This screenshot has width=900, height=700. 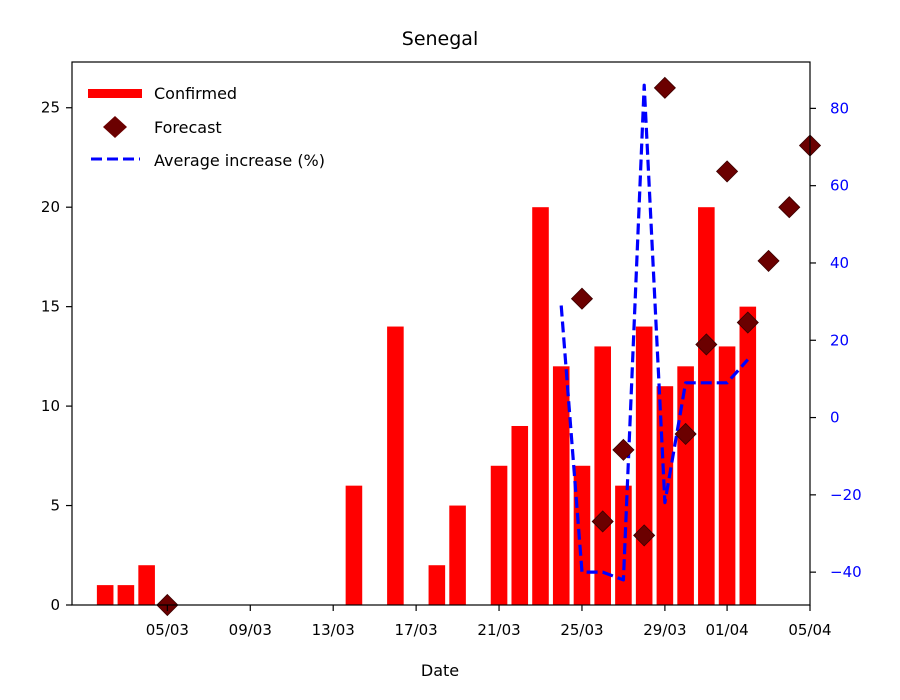 What do you see at coordinates (726, 630) in the screenshot?
I see `x-tick-label-7: 01/04` at bounding box center [726, 630].